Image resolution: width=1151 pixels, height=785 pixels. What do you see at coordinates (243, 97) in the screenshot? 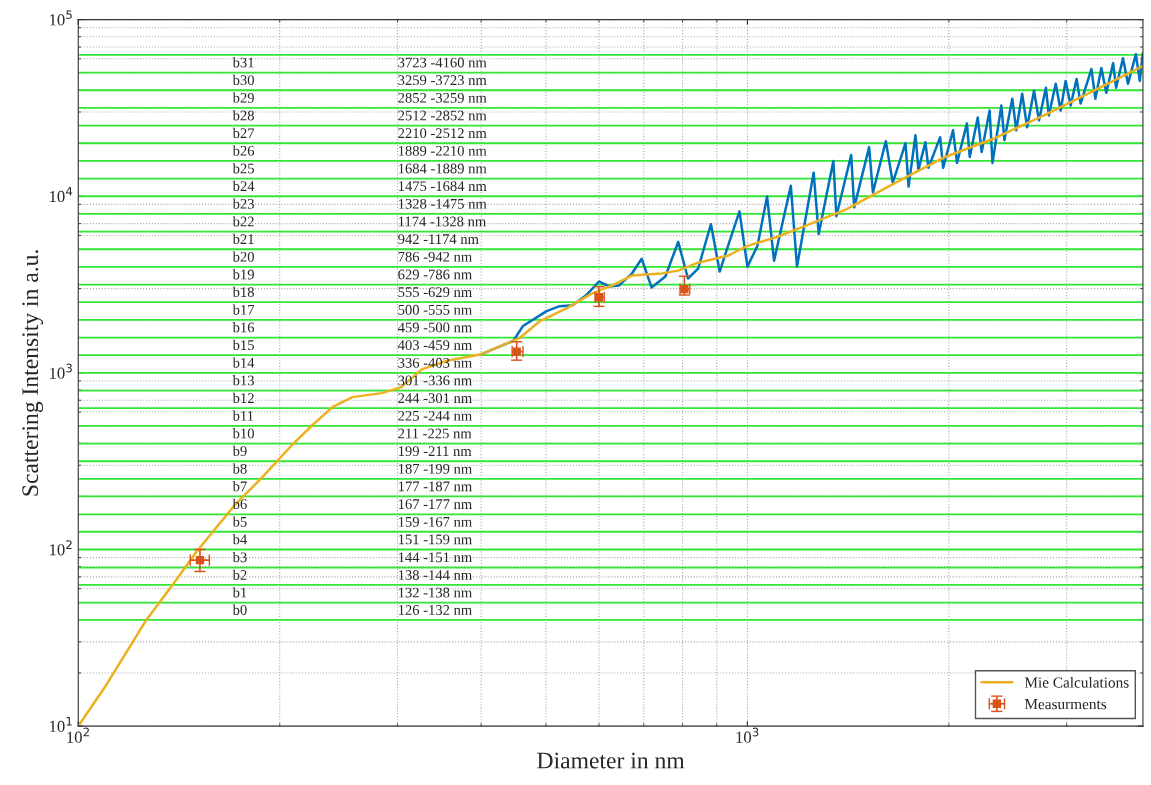
I see `annotation: b29` at bounding box center [243, 97].